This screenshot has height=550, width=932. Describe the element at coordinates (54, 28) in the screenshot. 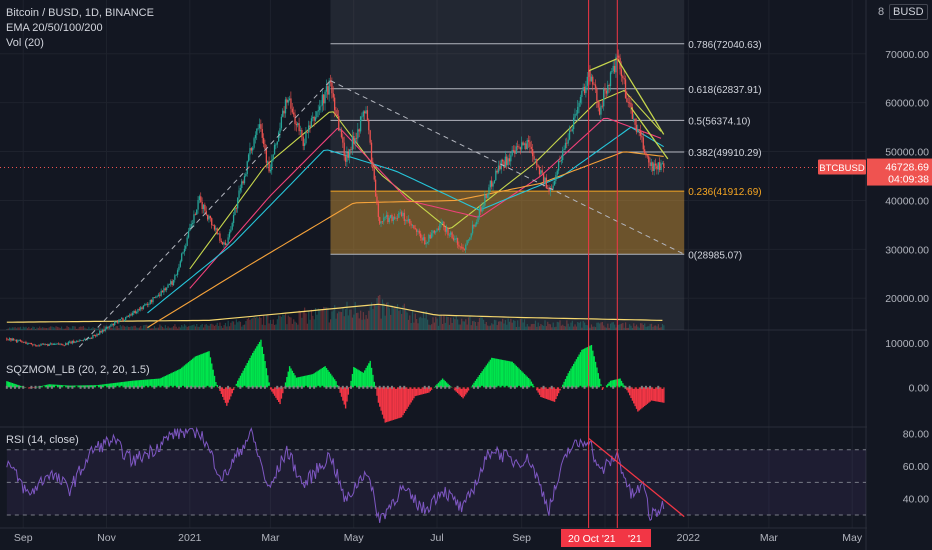

I see `ema-indicator-label: EMA 20/50/100/200` at that location.